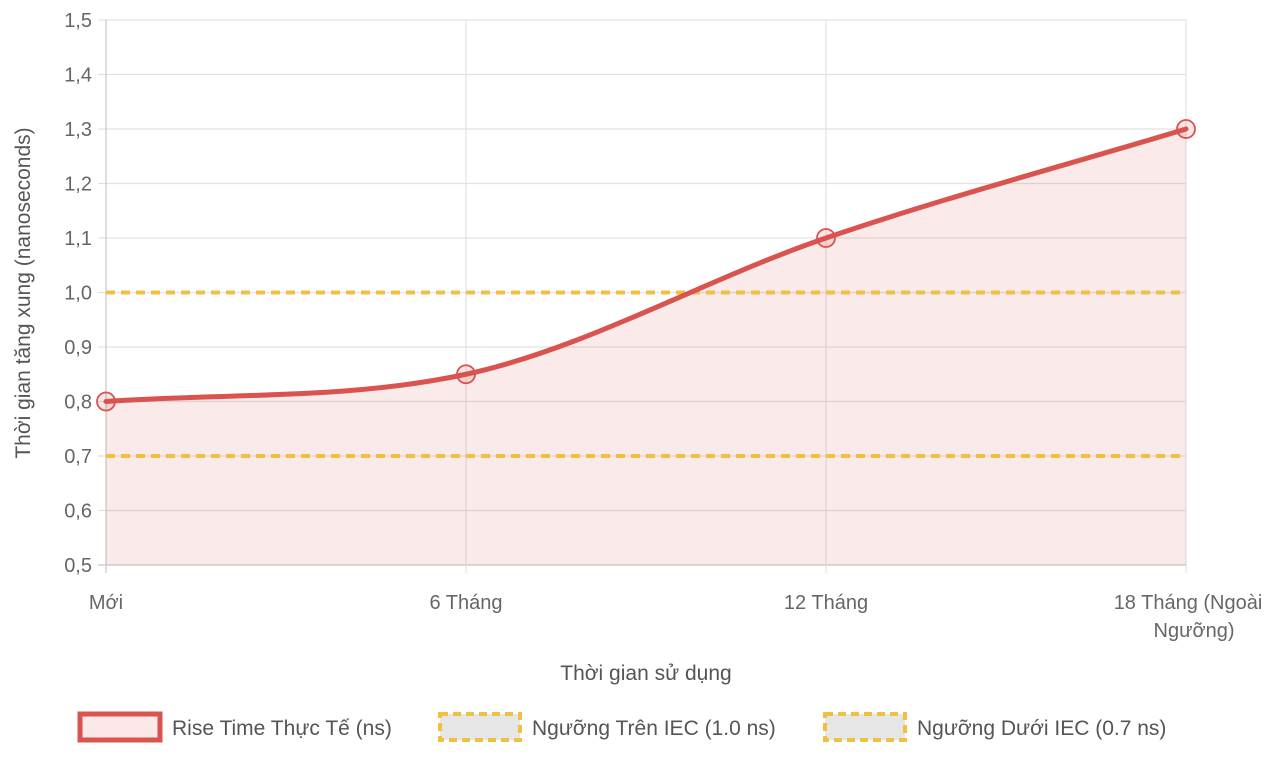  Describe the element at coordinates (23, 292) in the screenshot. I see `y-axis-title: Thời gian tăng xung (nanoseconds)` at that location.